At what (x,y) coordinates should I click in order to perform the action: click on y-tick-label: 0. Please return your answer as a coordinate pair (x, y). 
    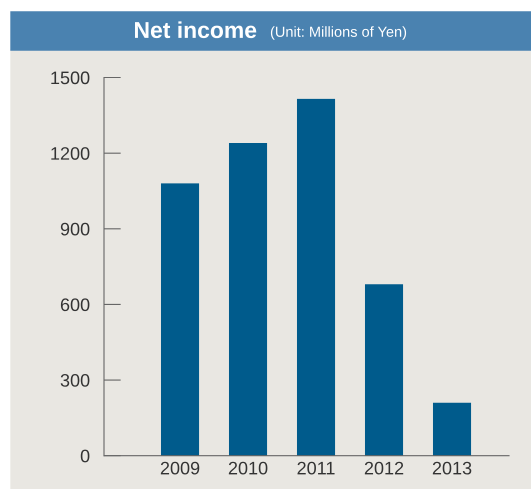
    Looking at the image, I should click on (85, 456).